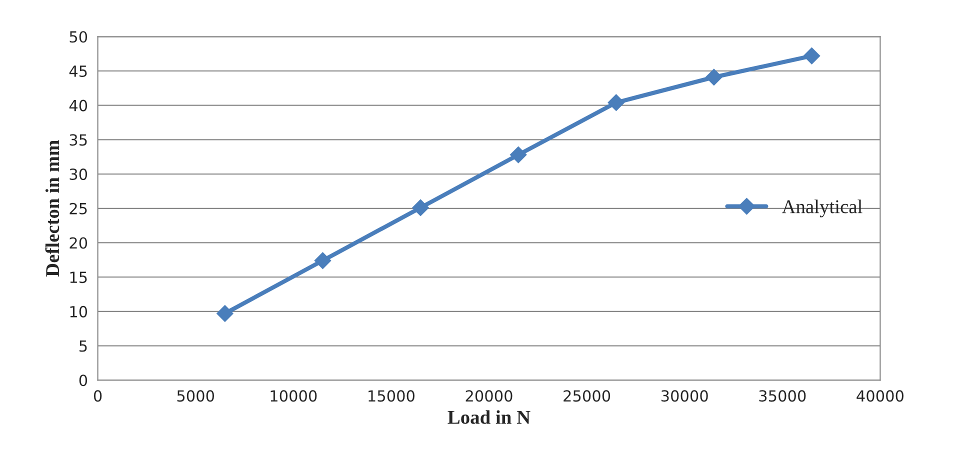 Image resolution: width=978 pixels, height=458 pixels. Describe the element at coordinates (587, 396) in the screenshot. I see `x-tick-label: 25000` at that location.